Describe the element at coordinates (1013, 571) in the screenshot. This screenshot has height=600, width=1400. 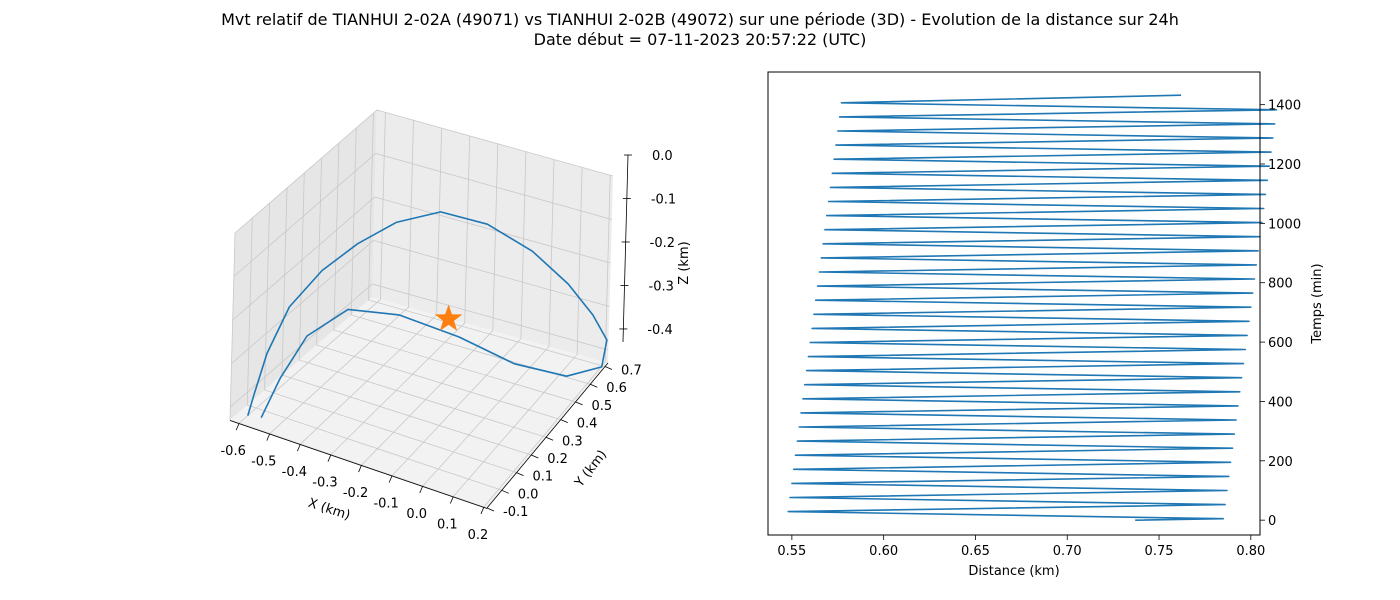
I see `axis-x-label: Distance (km)` at that location.